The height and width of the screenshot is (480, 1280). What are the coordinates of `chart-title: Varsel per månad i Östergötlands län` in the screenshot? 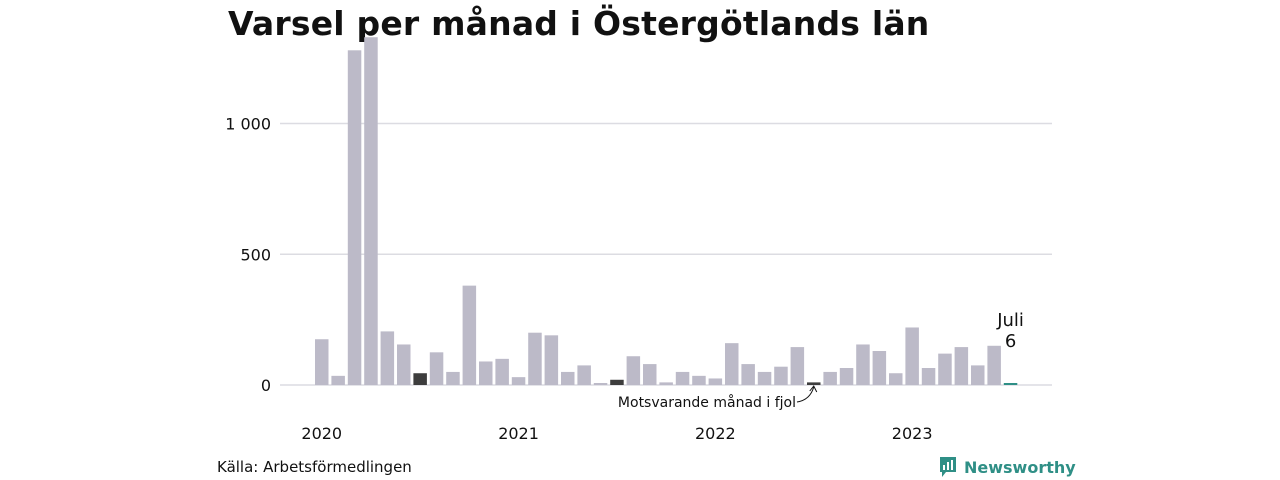 It's located at (579, 23).